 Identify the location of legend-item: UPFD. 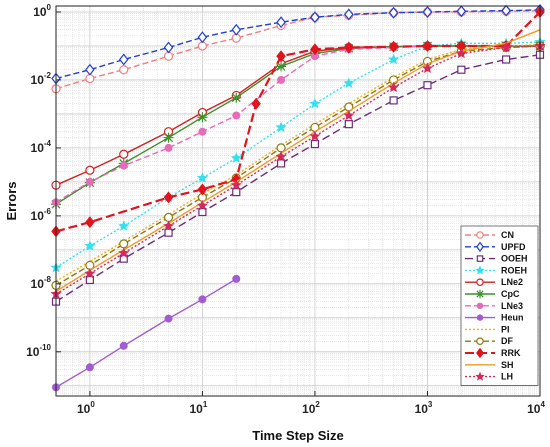
(495, 246).